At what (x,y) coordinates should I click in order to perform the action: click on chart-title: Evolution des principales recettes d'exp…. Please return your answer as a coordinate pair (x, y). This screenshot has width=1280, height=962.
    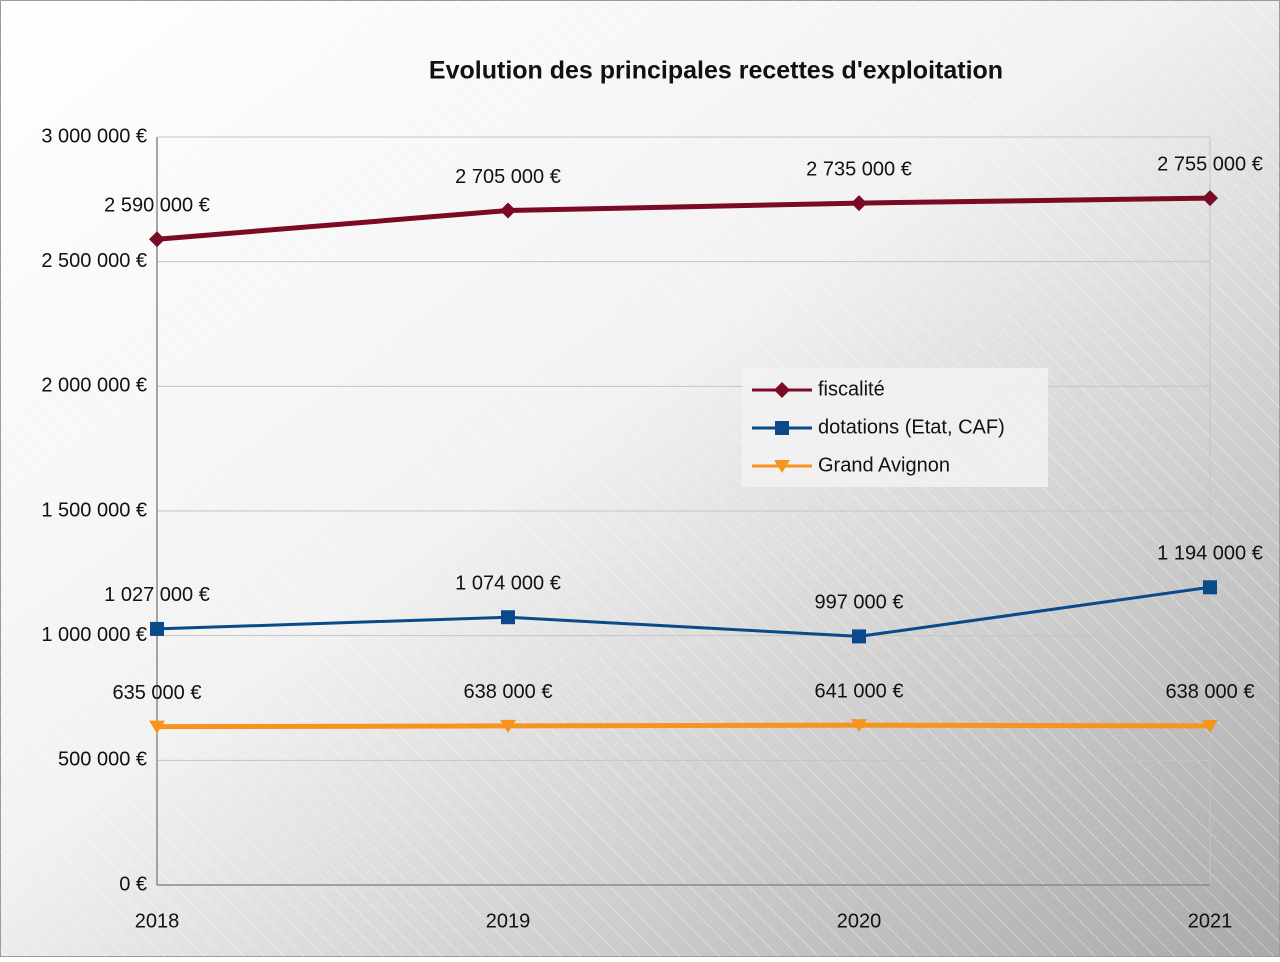
    Looking at the image, I should click on (716, 71).